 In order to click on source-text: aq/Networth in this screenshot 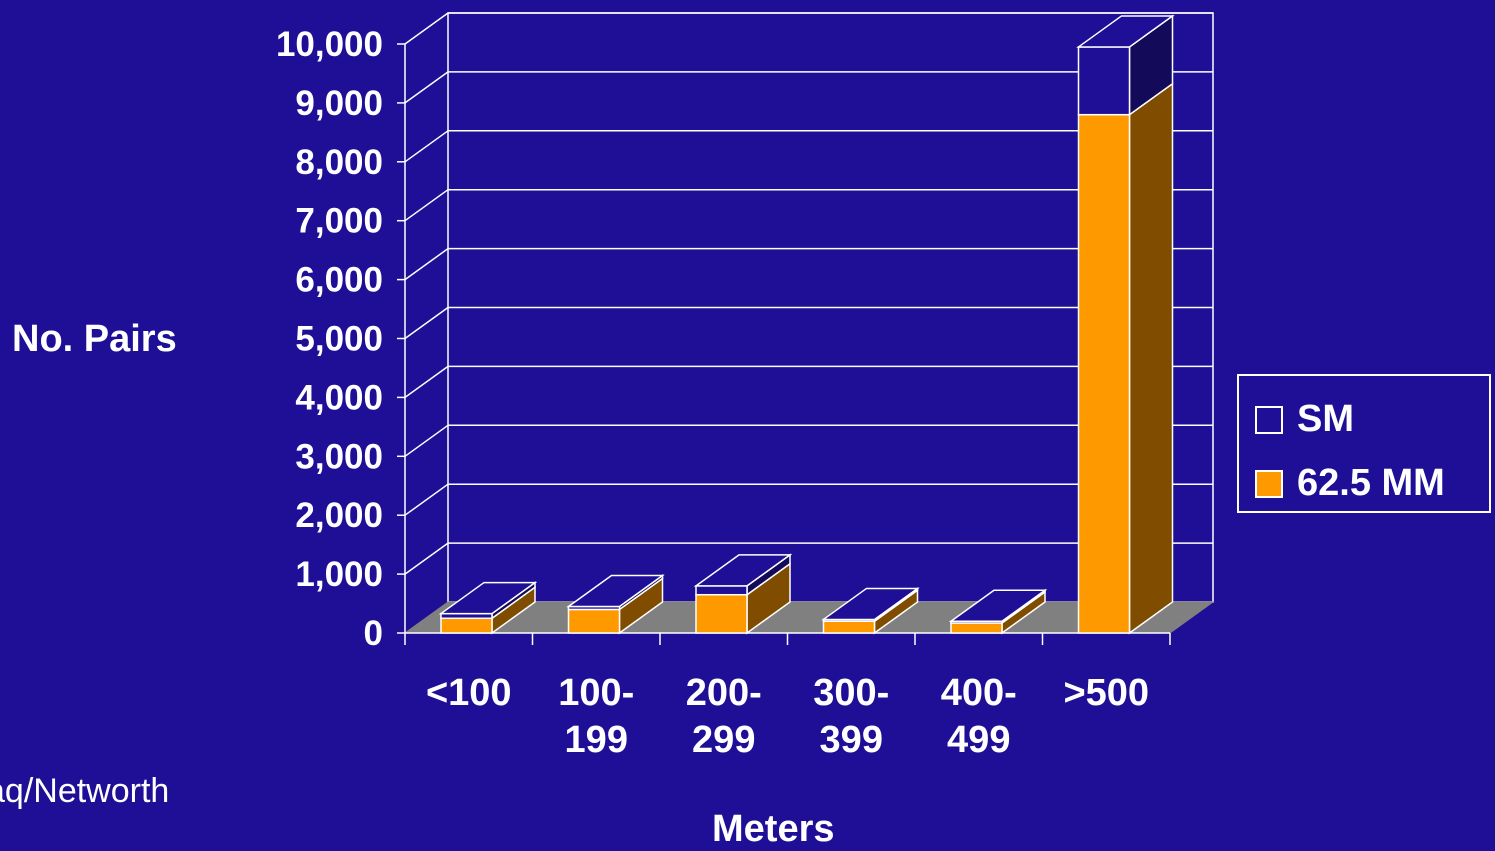, I will do `click(85, 791)`.